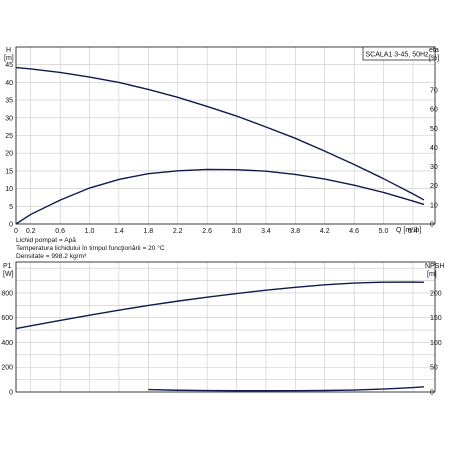  Describe the element at coordinates (434, 205) in the screenshot. I see `efficiency-tick-label: 10` at that location.